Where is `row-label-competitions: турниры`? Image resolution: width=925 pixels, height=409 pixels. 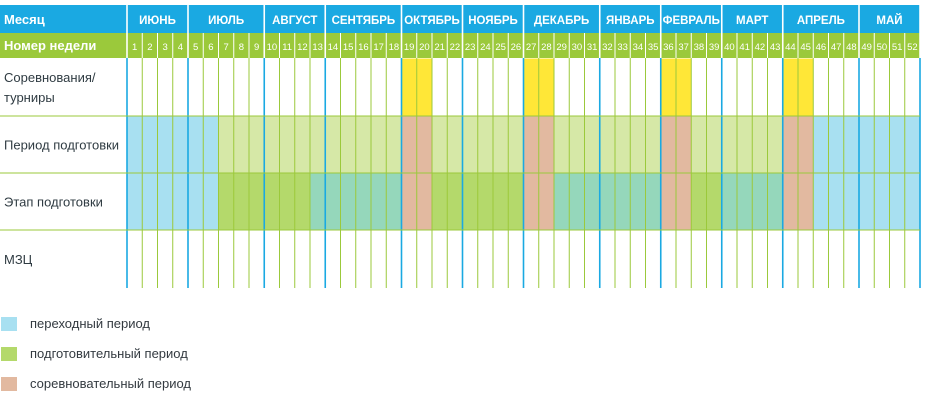
row-label-competitions: турниры is located at coordinates (29, 97).